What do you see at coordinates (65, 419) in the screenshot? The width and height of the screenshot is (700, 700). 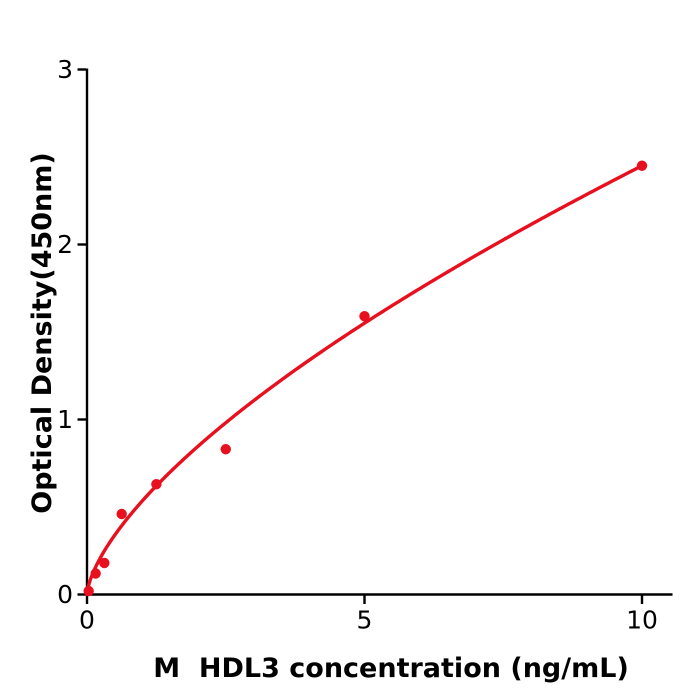 I see `y-tick-label: 1` at bounding box center [65, 419].